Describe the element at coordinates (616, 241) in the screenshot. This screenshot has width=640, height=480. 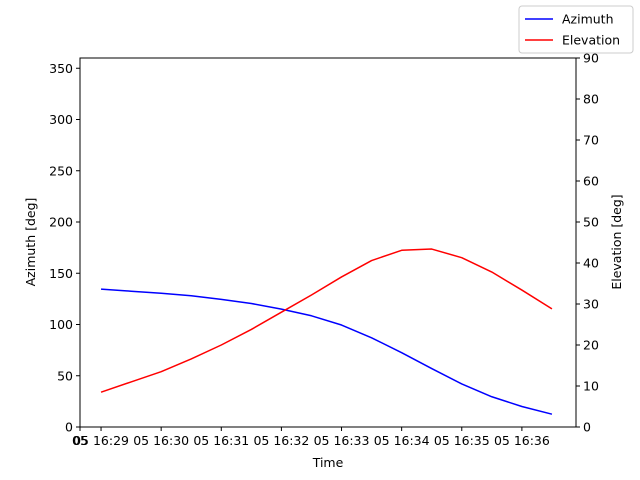
I see `right-y-axis-label: Elevation [deg]` at that location.